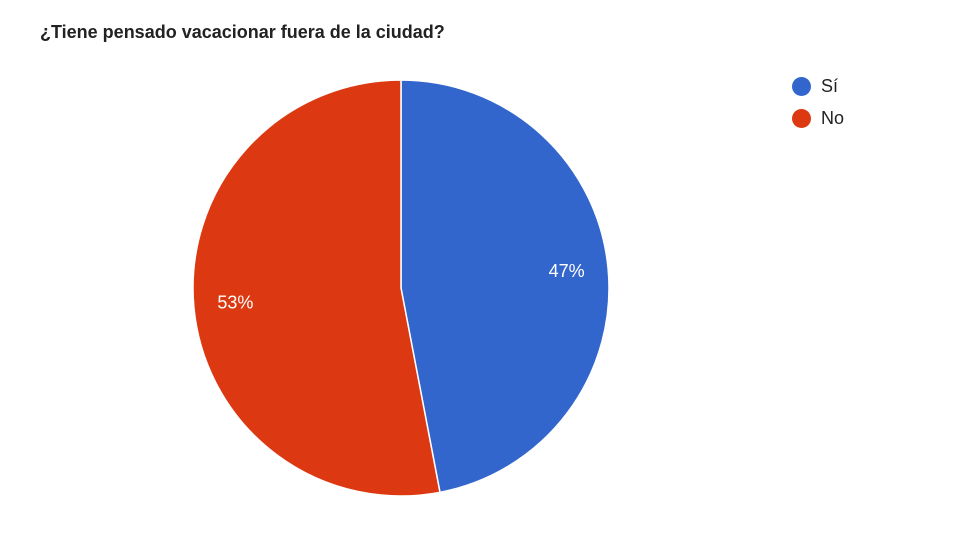 This screenshot has height=534, width=960. I want to click on legend: Sí No, so click(818, 108).